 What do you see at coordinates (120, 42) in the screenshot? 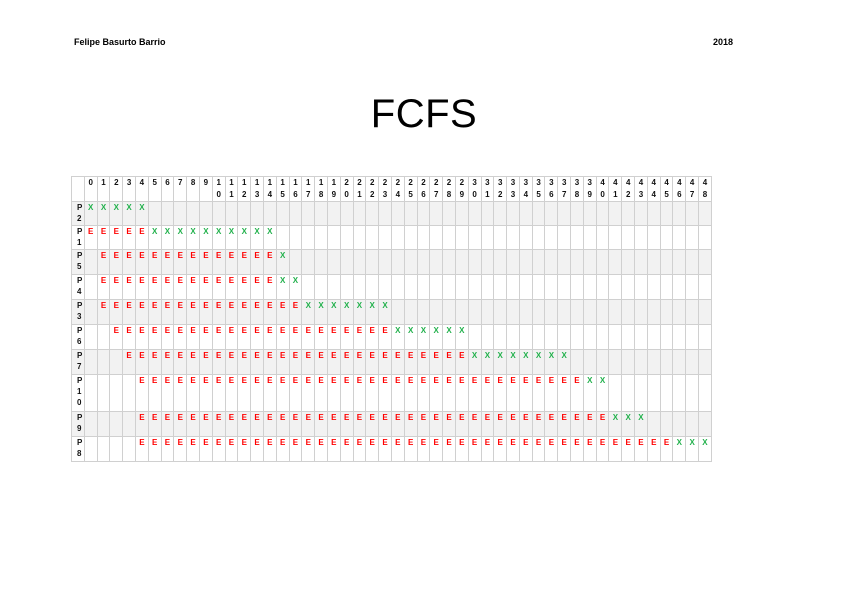
I see `author-name: Felipe Basurto Barrio` at bounding box center [120, 42].